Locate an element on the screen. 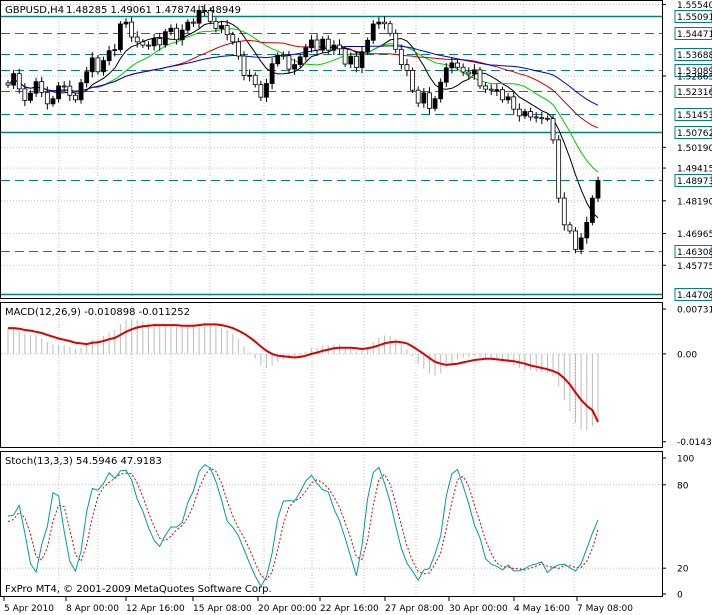 The height and width of the screenshot is (615, 712). time-tick-label-1: 8 Apr 00:00 is located at coordinates (92, 609).